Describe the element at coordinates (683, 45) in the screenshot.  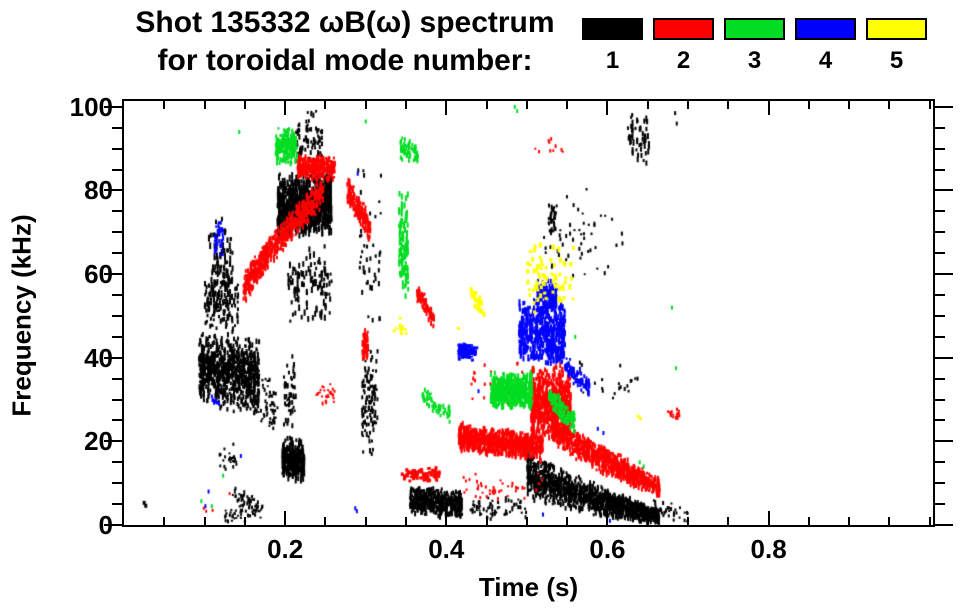
I see `legend-item-mode-2: 2` at that location.